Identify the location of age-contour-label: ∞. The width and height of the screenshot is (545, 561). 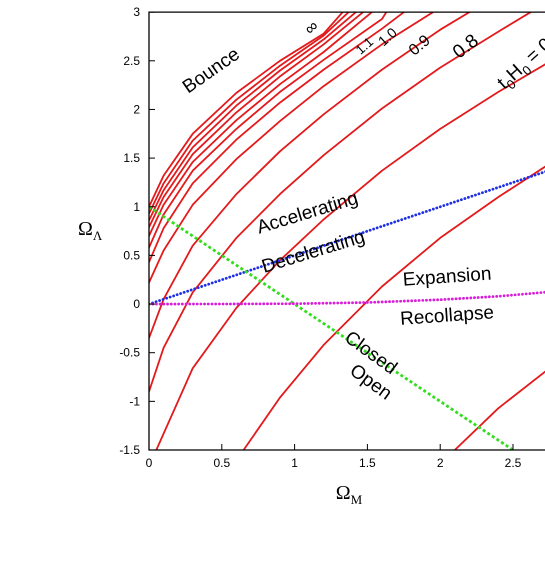
(311, 27).